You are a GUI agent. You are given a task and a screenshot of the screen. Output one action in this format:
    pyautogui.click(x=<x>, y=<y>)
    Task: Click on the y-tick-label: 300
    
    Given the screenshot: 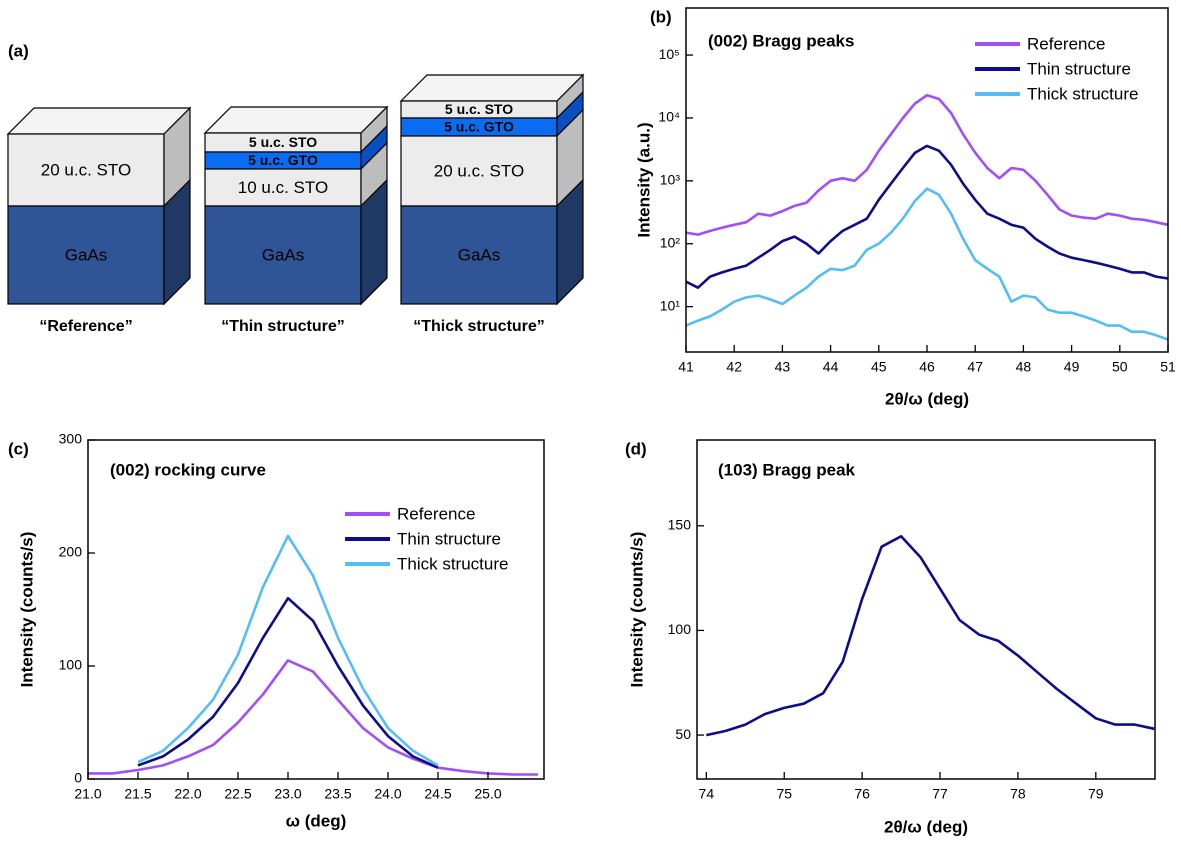 What is the action you would take?
    pyautogui.click(x=71, y=439)
    